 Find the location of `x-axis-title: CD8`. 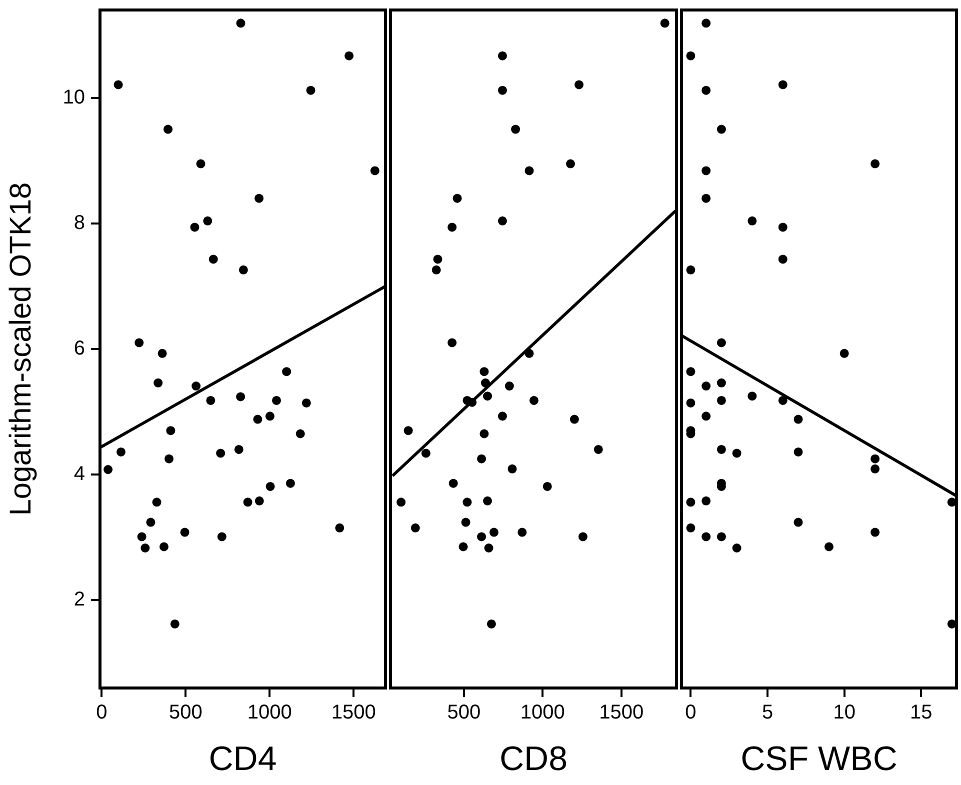

x-axis-title: CD8 is located at coordinates (533, 759).